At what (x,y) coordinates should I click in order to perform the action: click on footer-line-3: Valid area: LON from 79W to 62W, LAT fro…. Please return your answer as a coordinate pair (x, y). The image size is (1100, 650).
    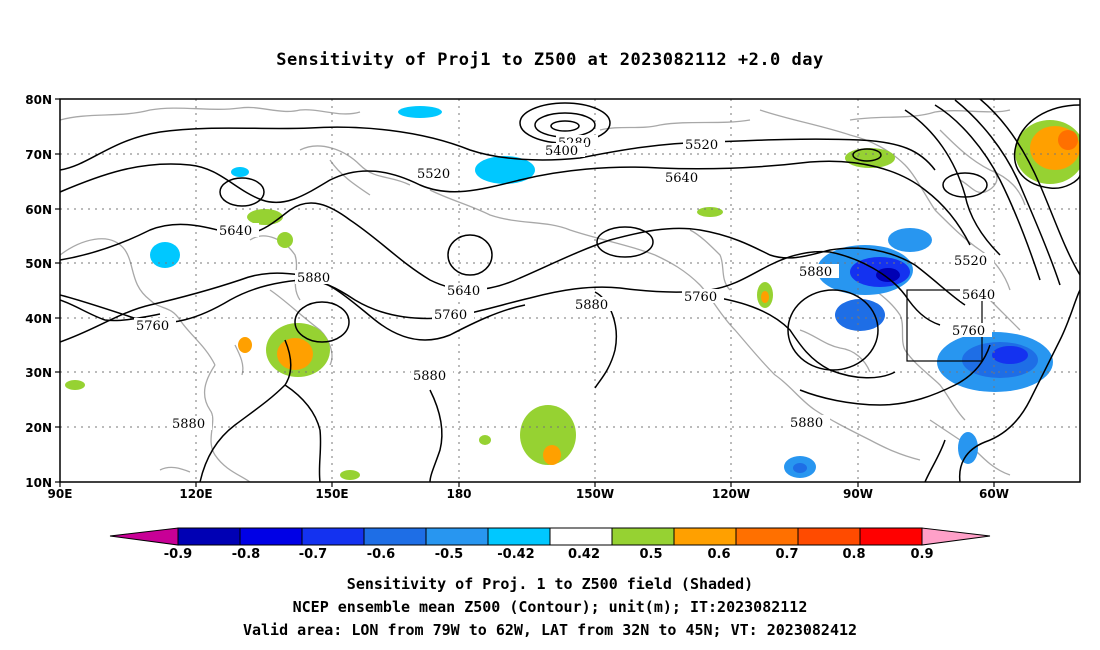
    Looking at the image, I should click on (550, 630).